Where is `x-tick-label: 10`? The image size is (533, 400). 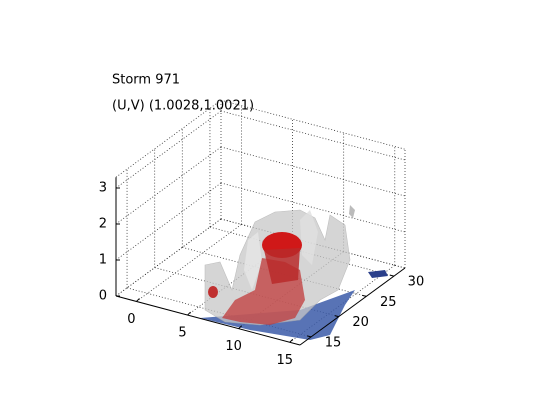 x-tick-label: 10 is located at coordinates (233, 346).